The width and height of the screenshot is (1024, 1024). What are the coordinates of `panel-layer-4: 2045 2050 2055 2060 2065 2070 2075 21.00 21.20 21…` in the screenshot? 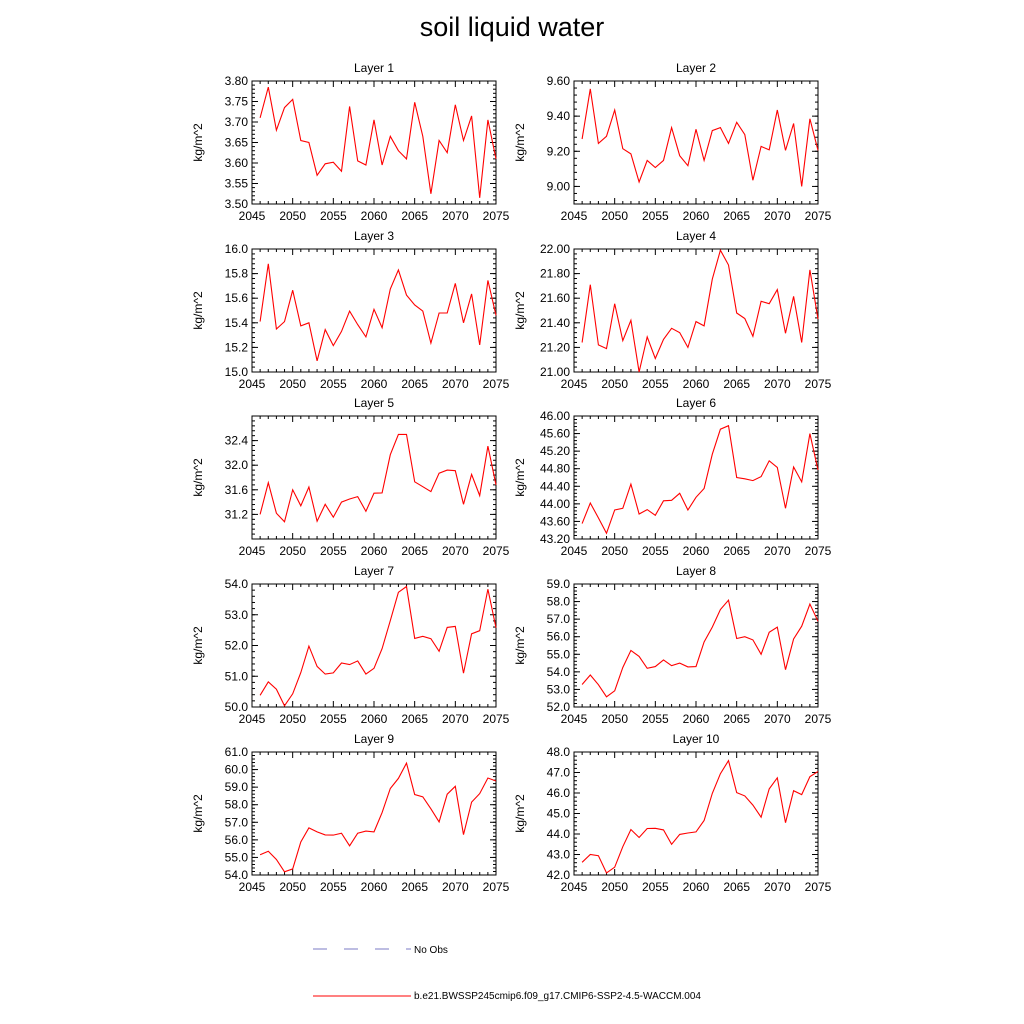 It's located at (672, 310).